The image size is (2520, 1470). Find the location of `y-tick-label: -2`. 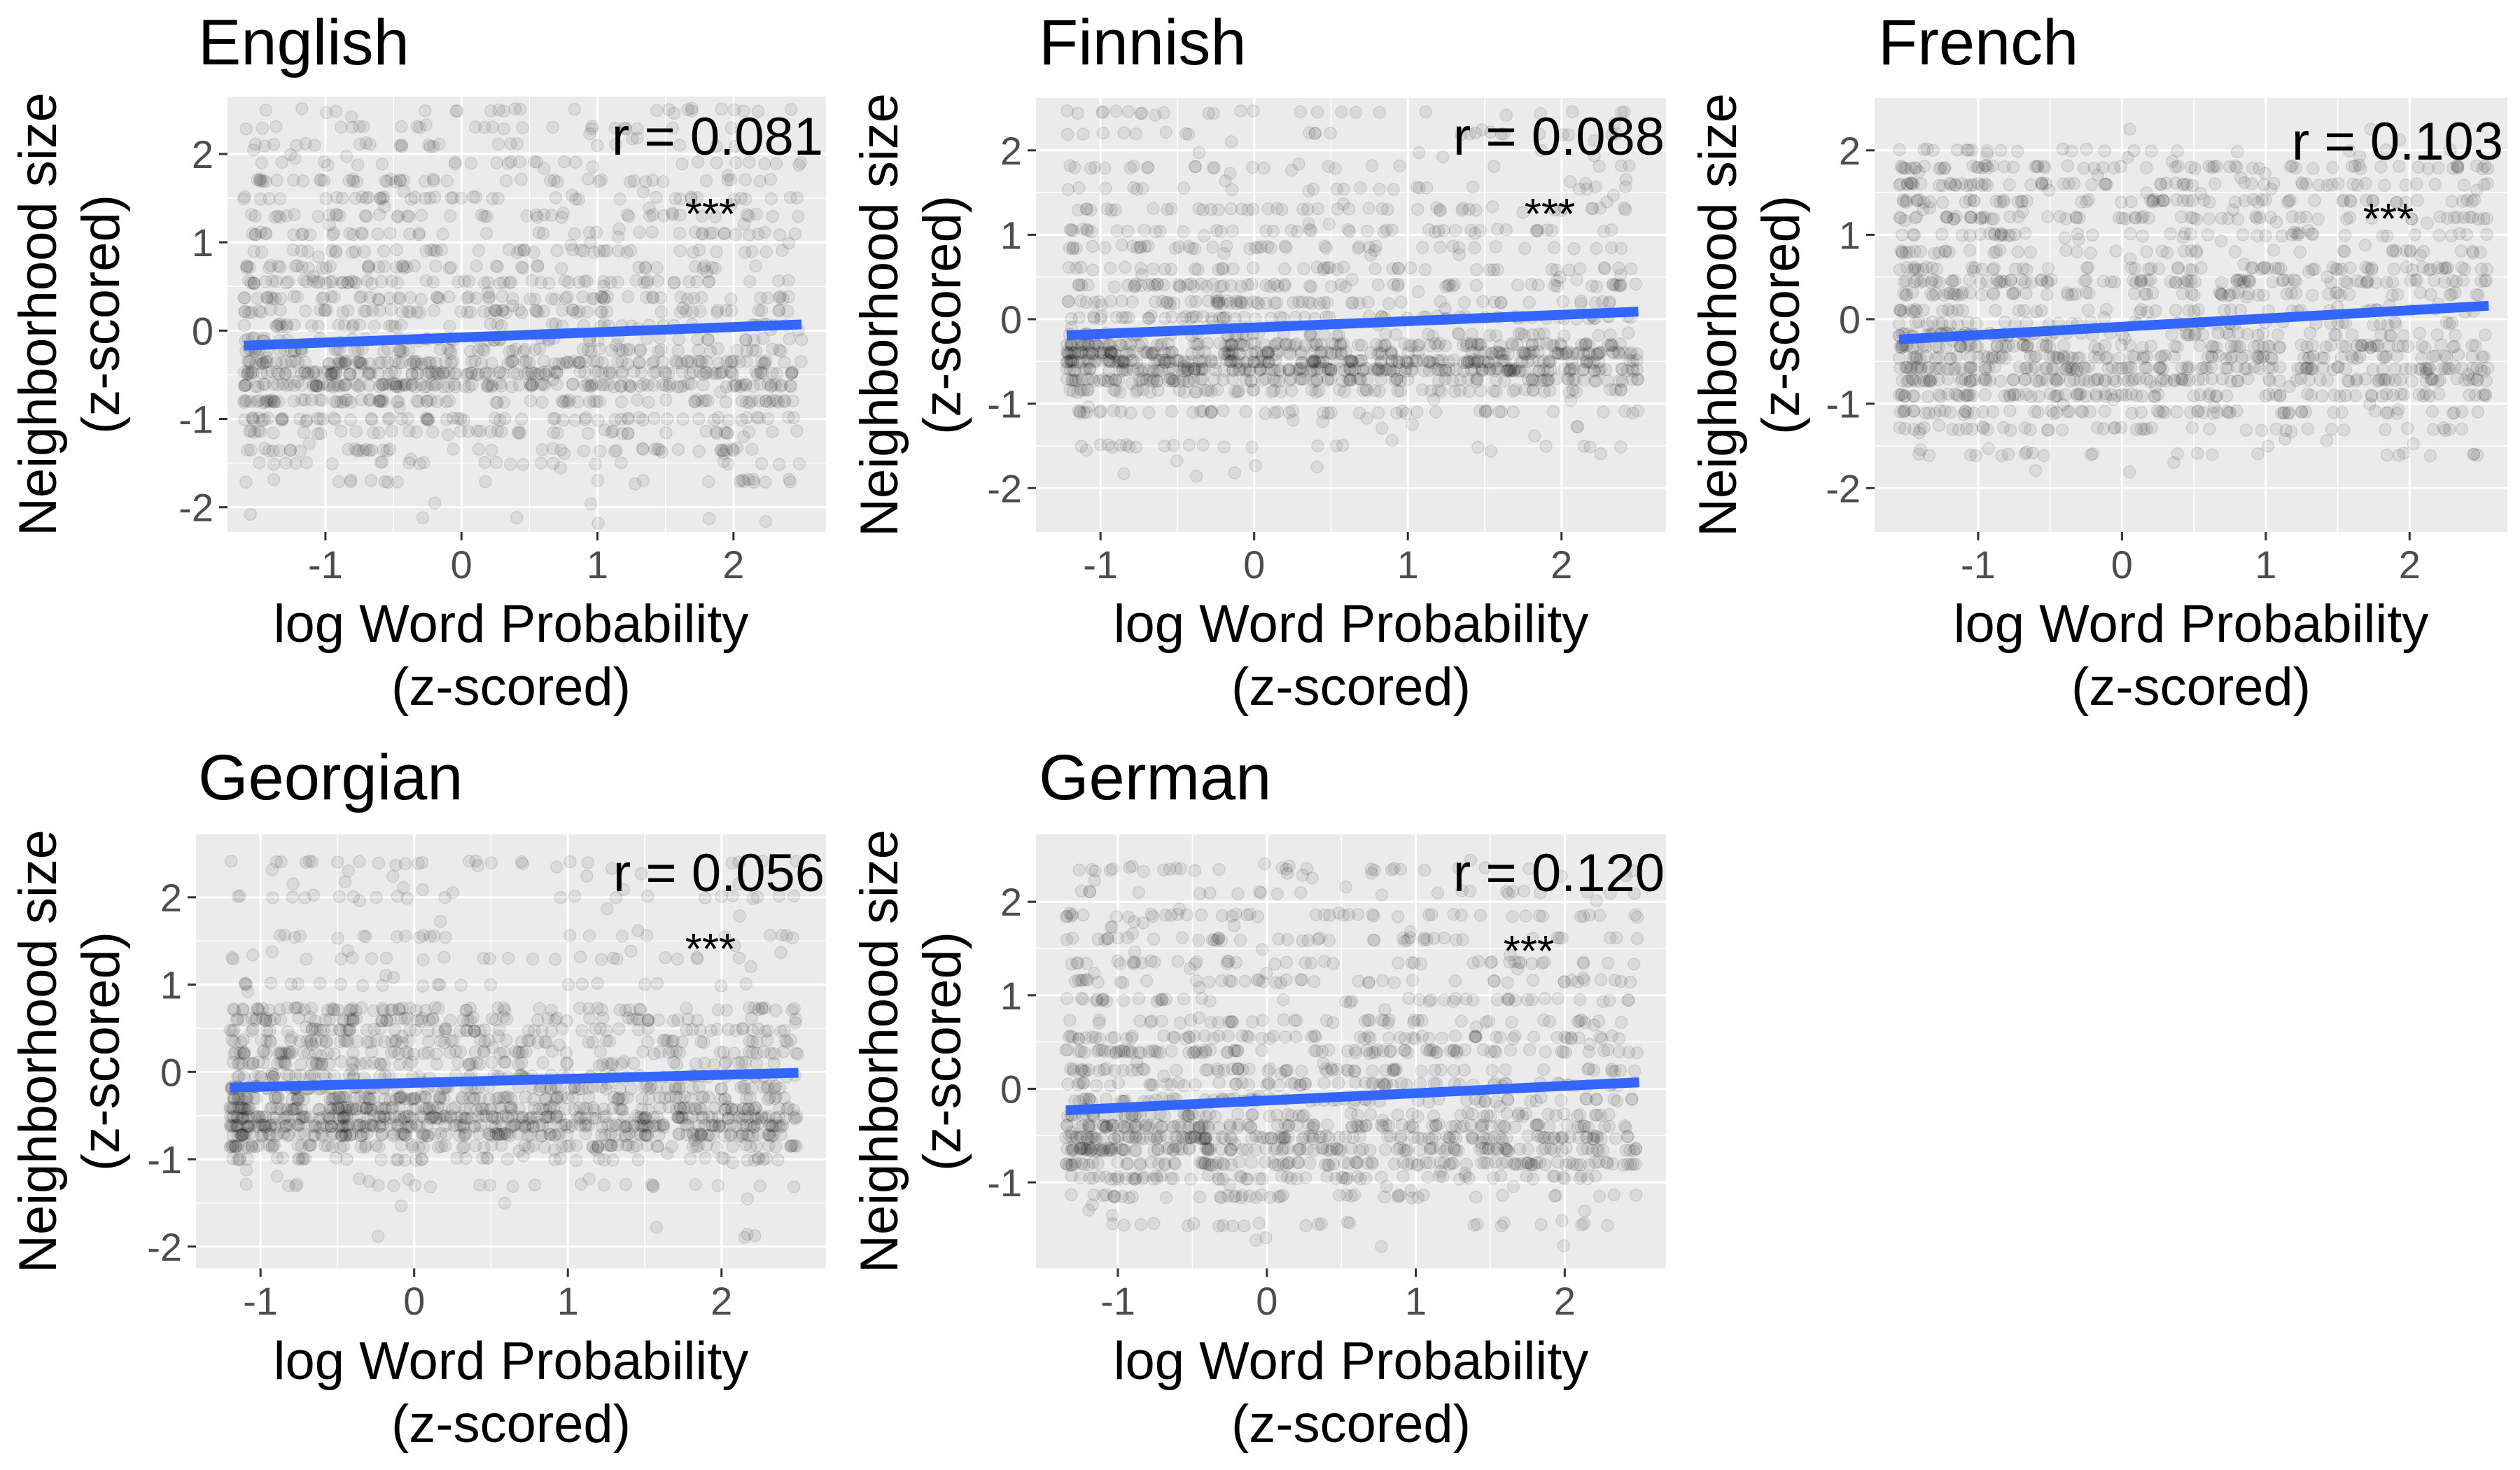

y-tick-label: -2 is located at coordinates (196, 508).